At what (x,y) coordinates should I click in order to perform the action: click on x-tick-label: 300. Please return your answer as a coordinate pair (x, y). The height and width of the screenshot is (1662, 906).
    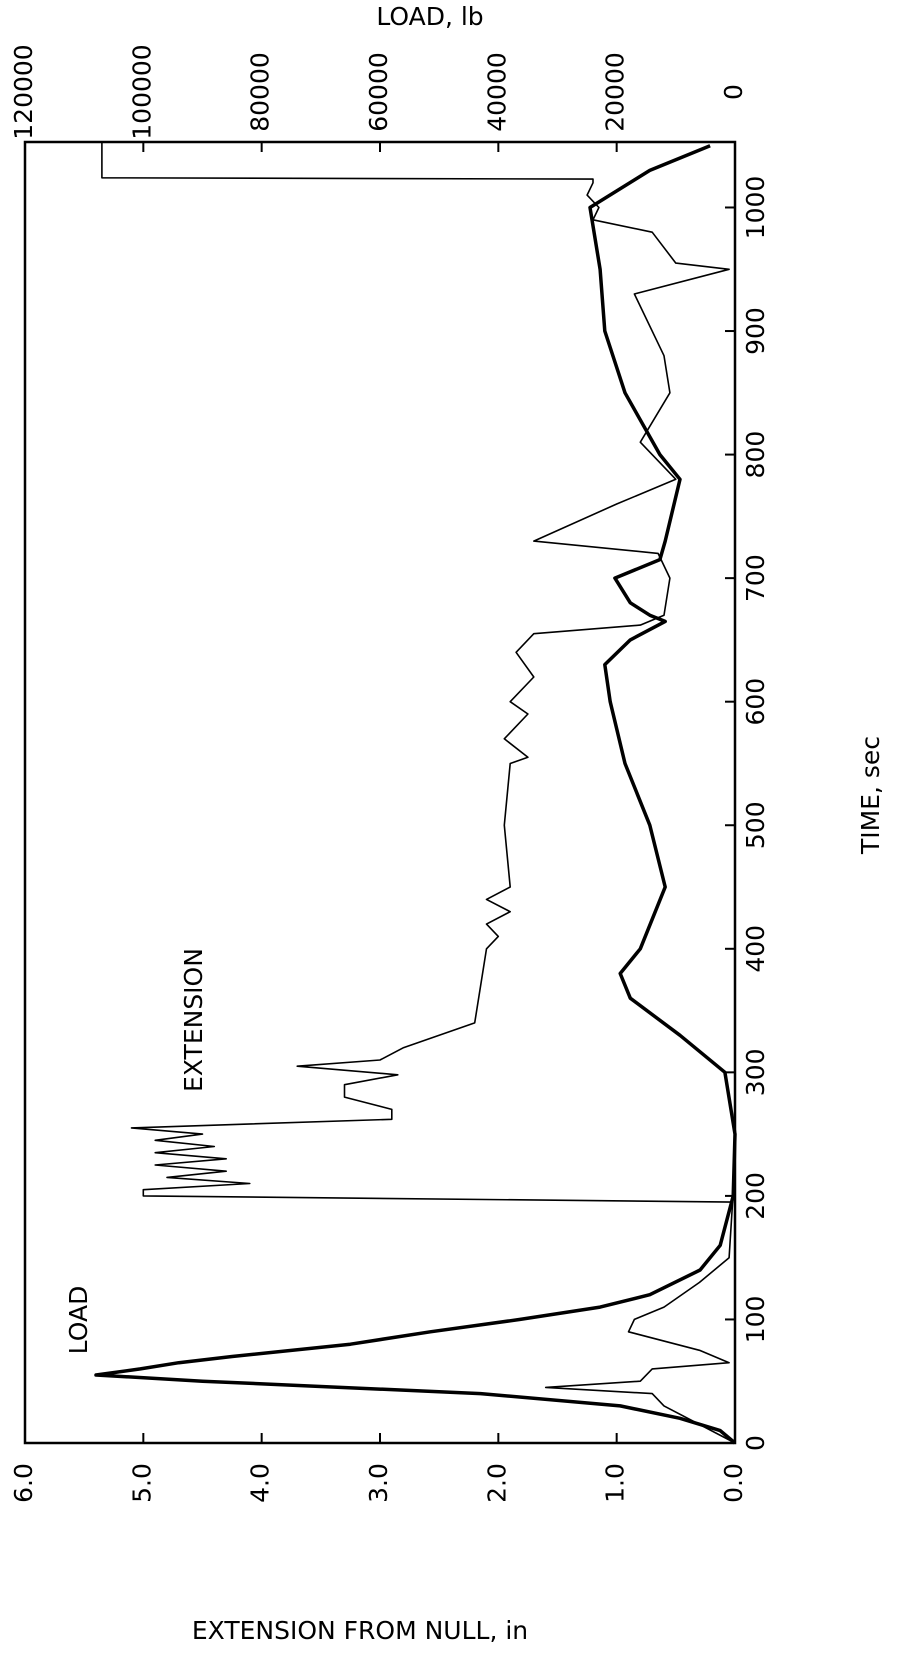
    Looking at the image, I should click on (755, 1072).